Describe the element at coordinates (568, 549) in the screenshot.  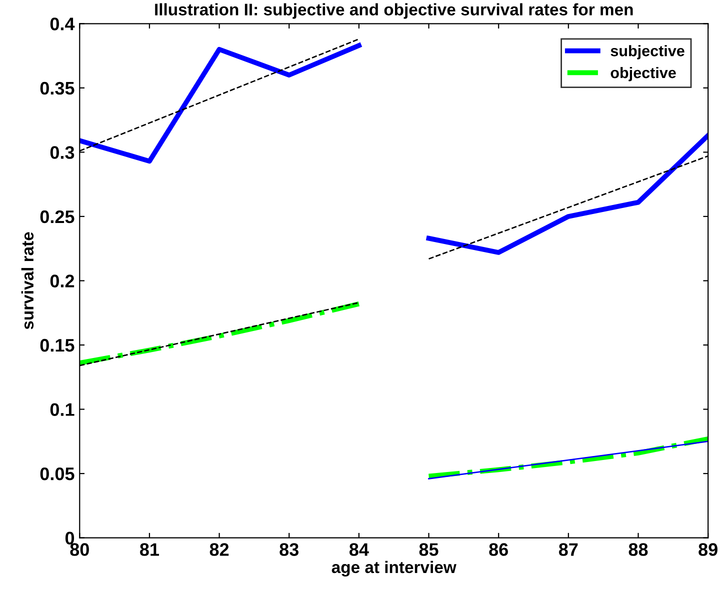
I see `x-tick-label: 87` at that location.